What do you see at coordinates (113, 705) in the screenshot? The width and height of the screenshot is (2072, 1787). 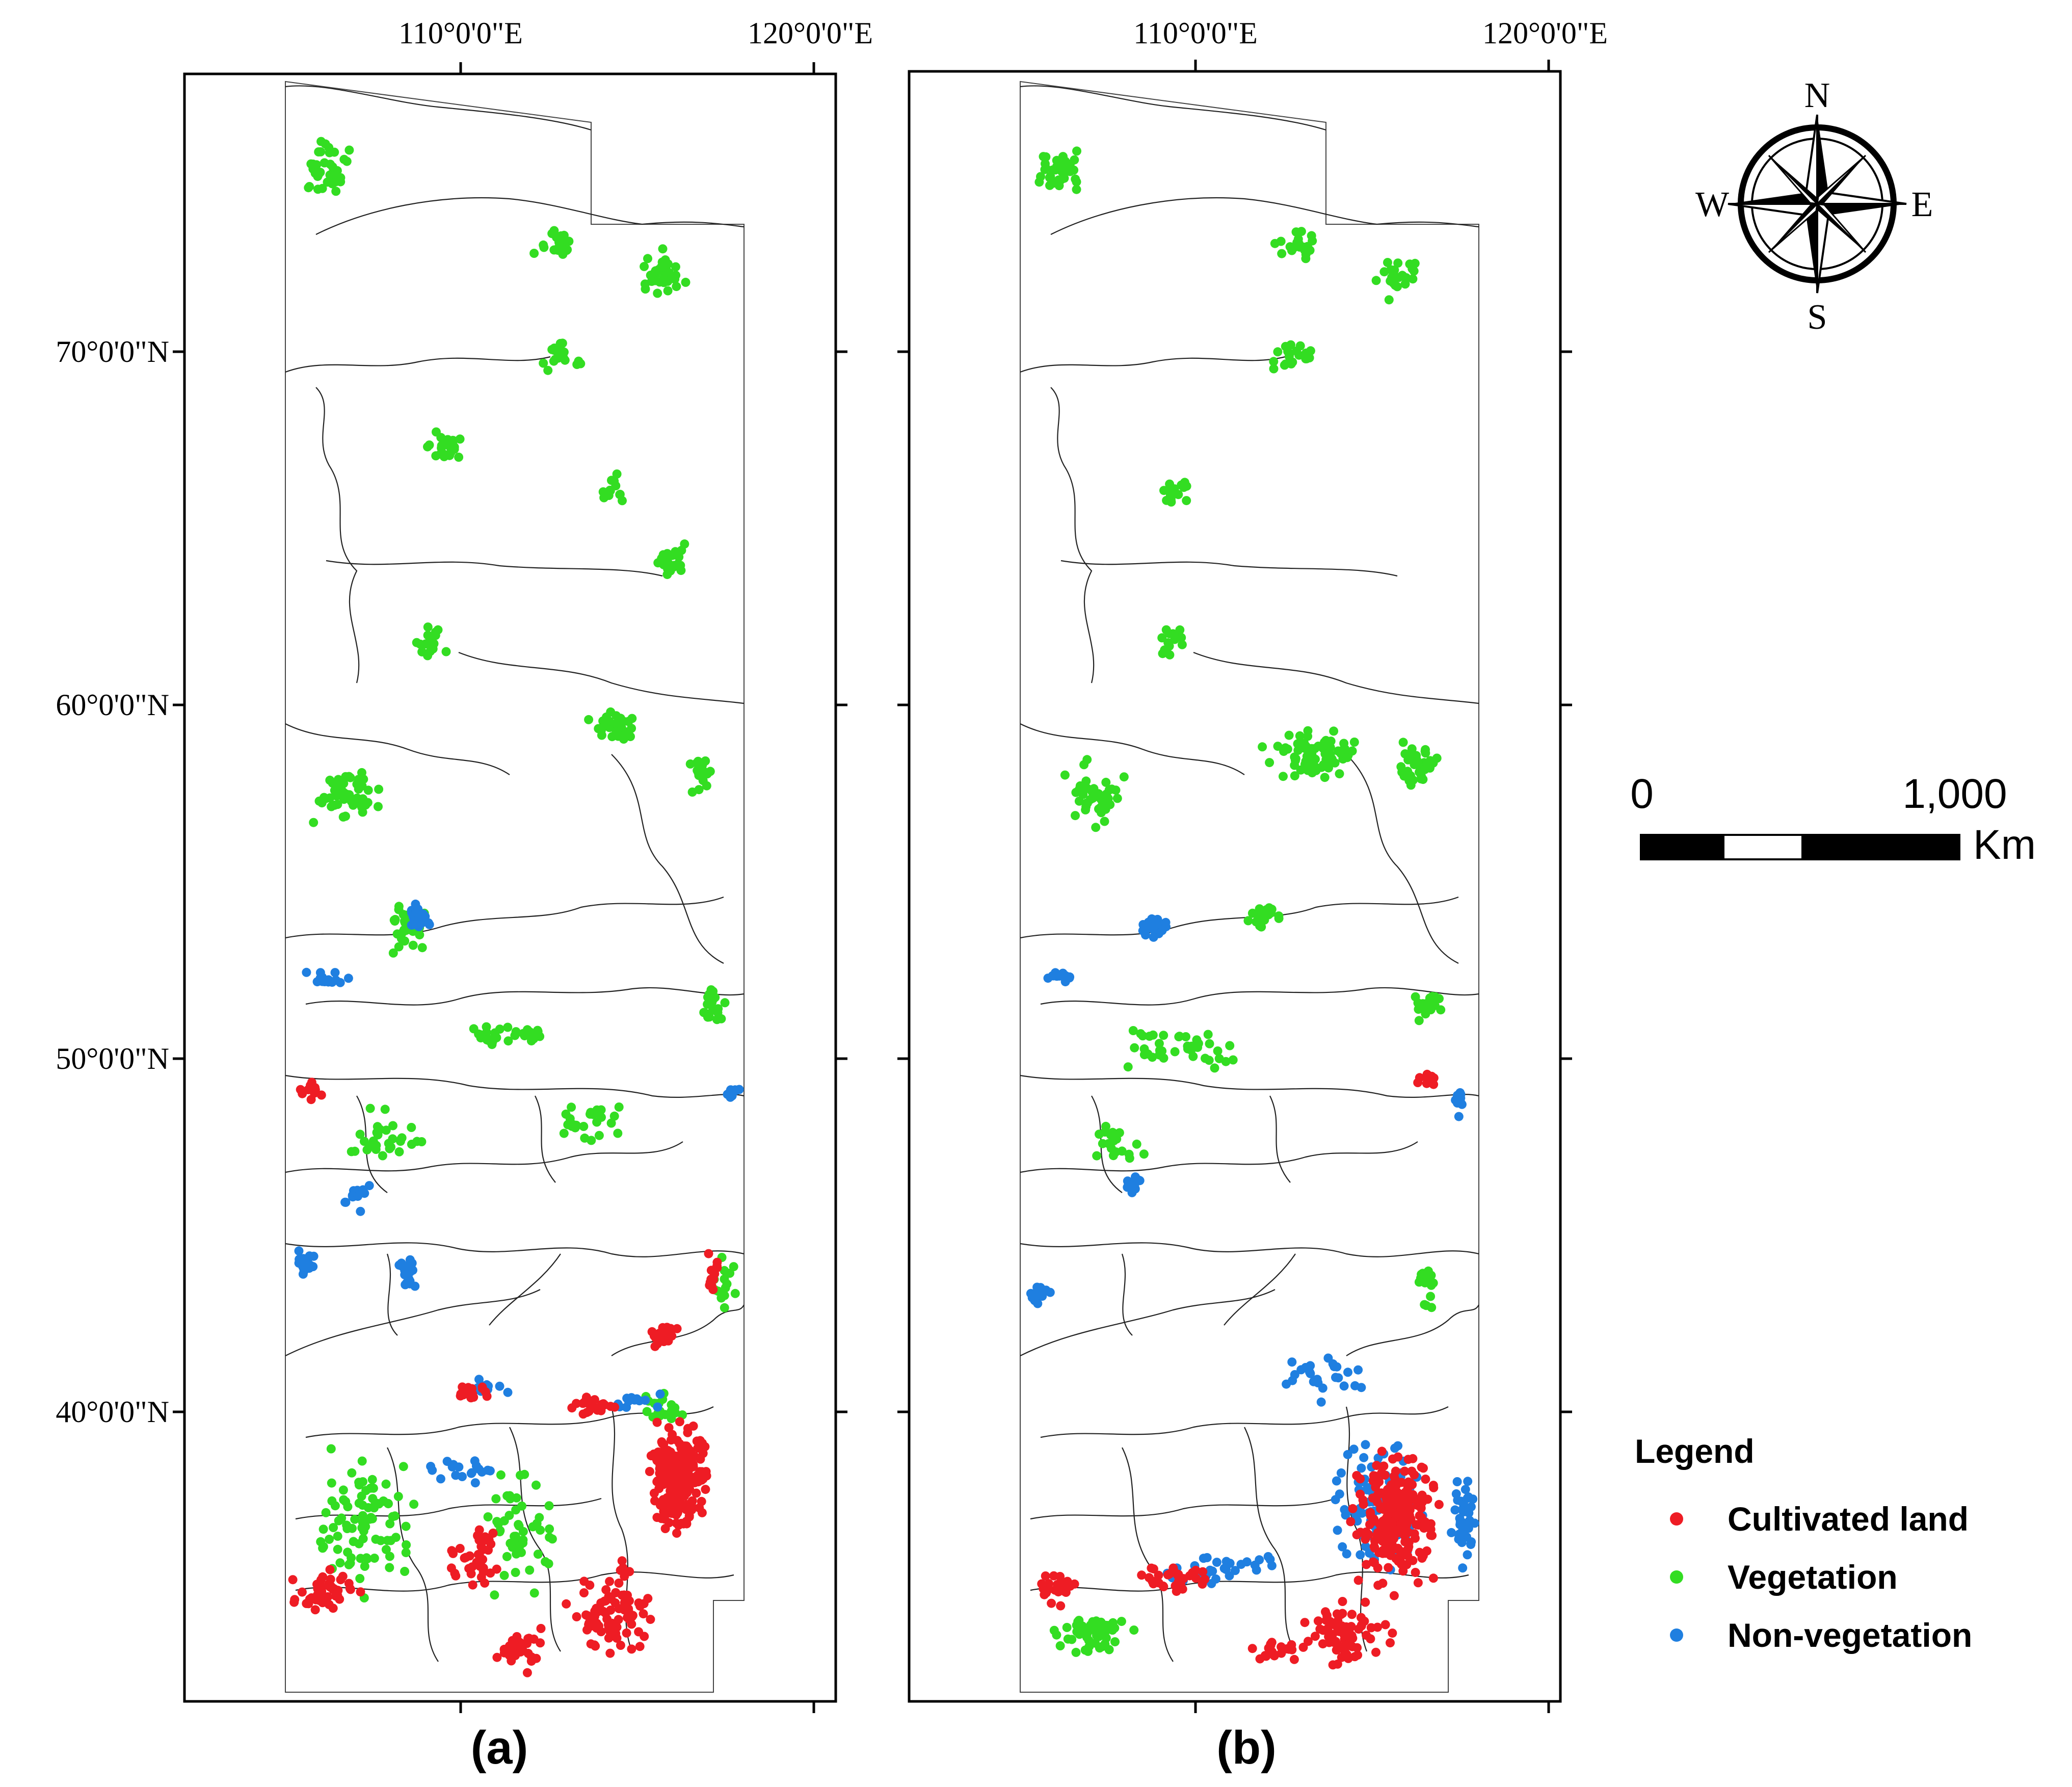 I see `lat-label-60: 60°0'0"N` at bounding box center [113, 705].